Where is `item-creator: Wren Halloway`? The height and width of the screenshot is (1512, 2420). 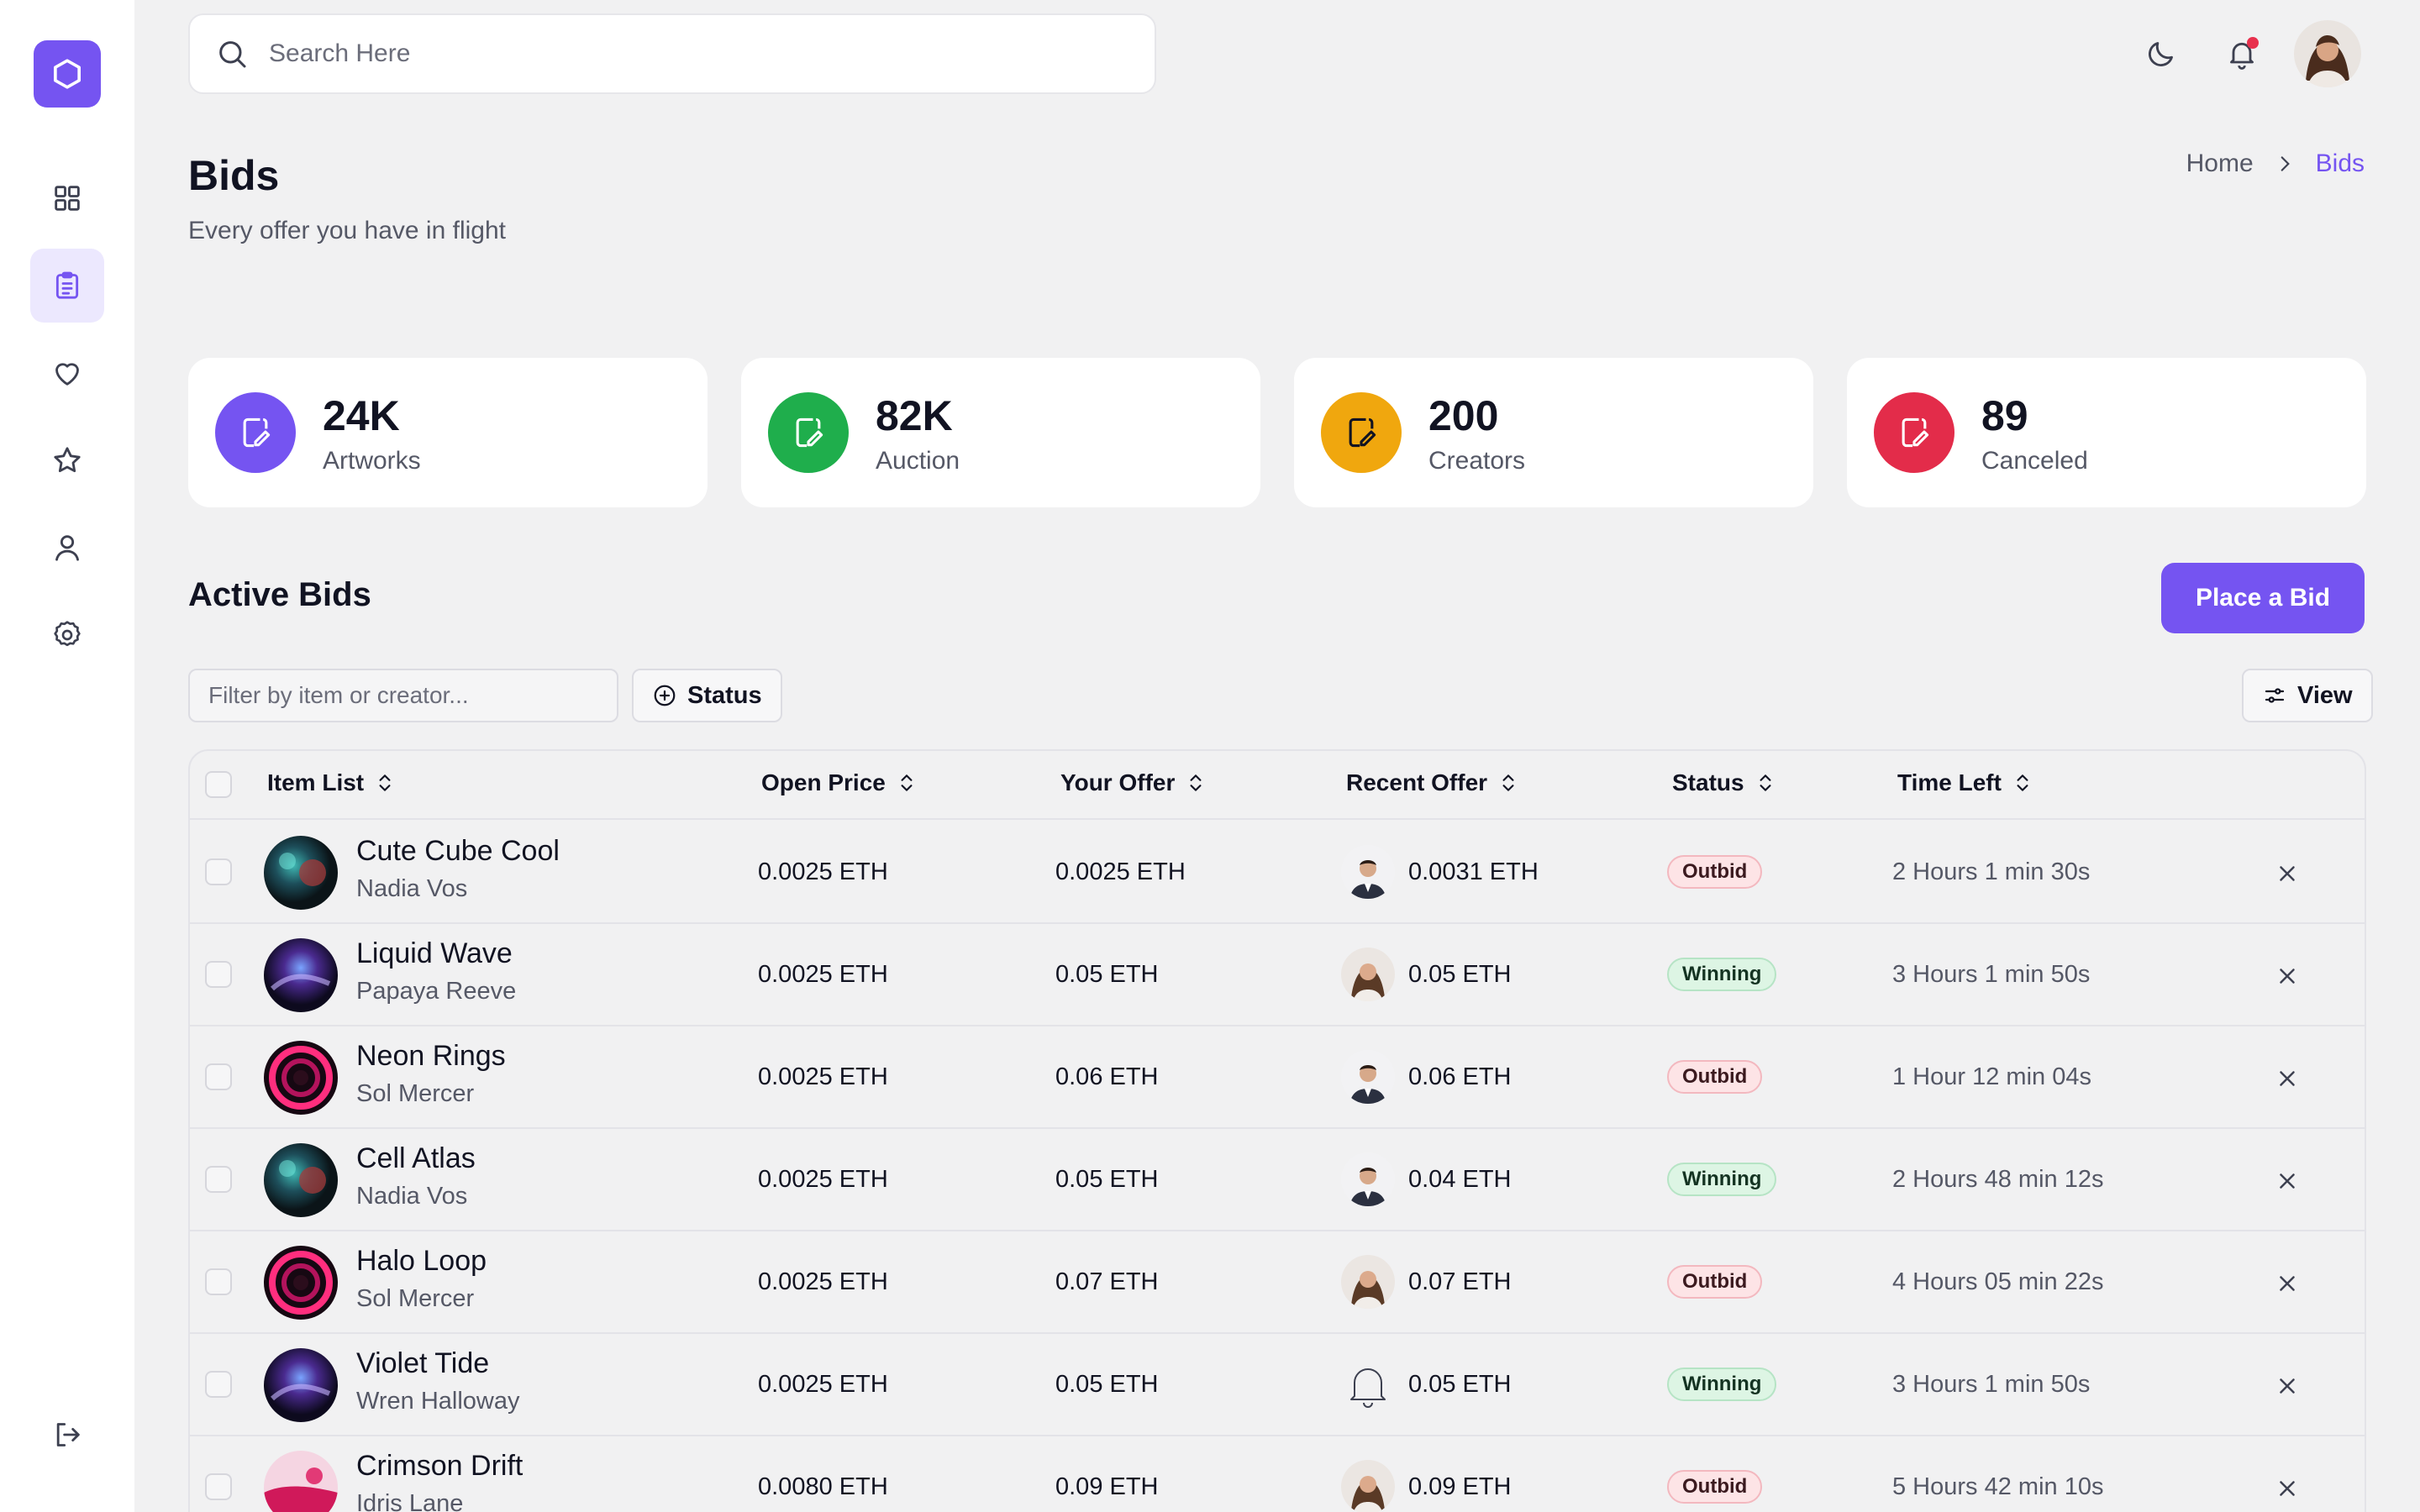 item-creator: Wren Halloway is located at coordinates (438, 1401).